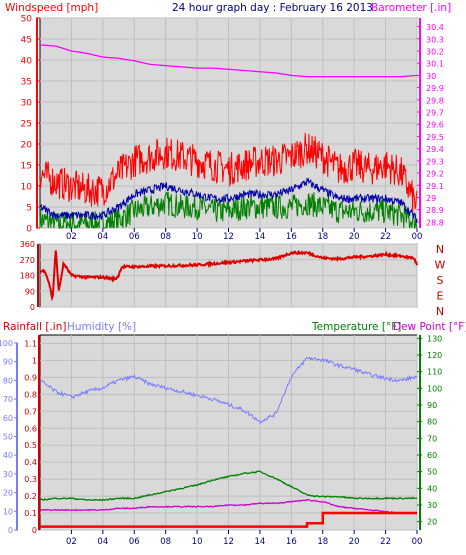  What do you see at coordinates (29, 230) in the screenshot?
I see `wind-tick-label: 0` at bounding box center [29, 230].